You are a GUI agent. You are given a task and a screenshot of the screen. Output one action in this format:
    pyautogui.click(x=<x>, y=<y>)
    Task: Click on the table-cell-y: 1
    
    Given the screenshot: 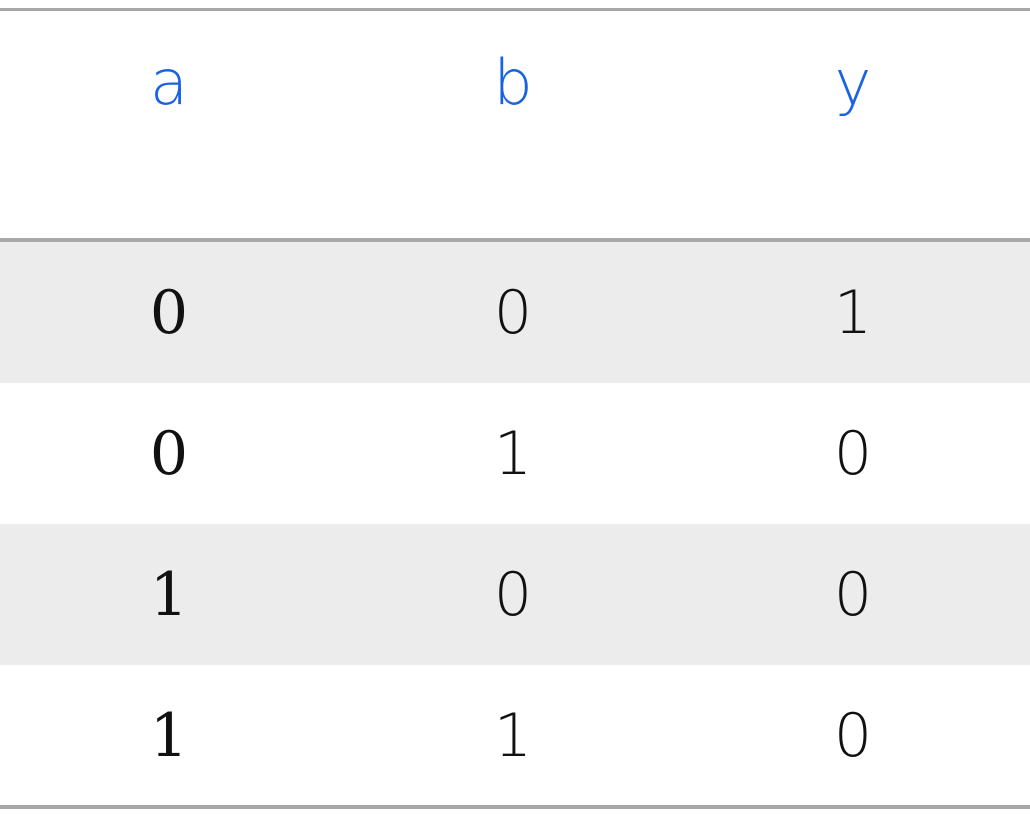 What is the action you would take?
    pyautogui.click(x=853, y=312)
    